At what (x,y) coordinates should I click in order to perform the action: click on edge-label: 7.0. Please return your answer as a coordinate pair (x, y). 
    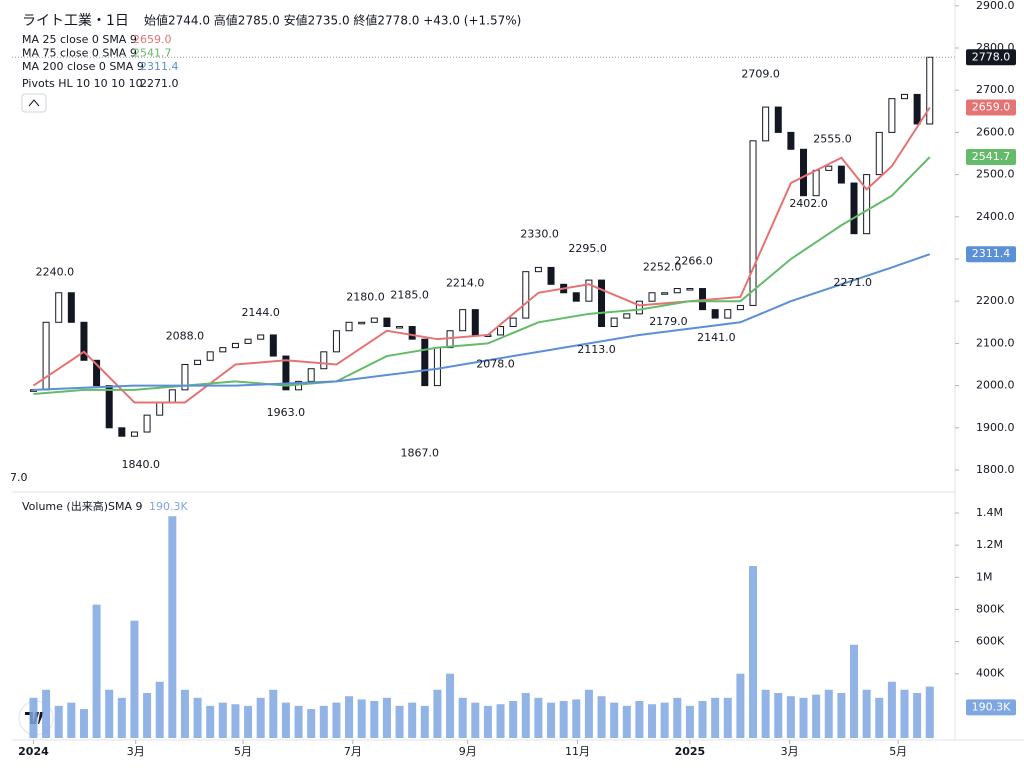
    Looking at the image, I should click on (19, 477).